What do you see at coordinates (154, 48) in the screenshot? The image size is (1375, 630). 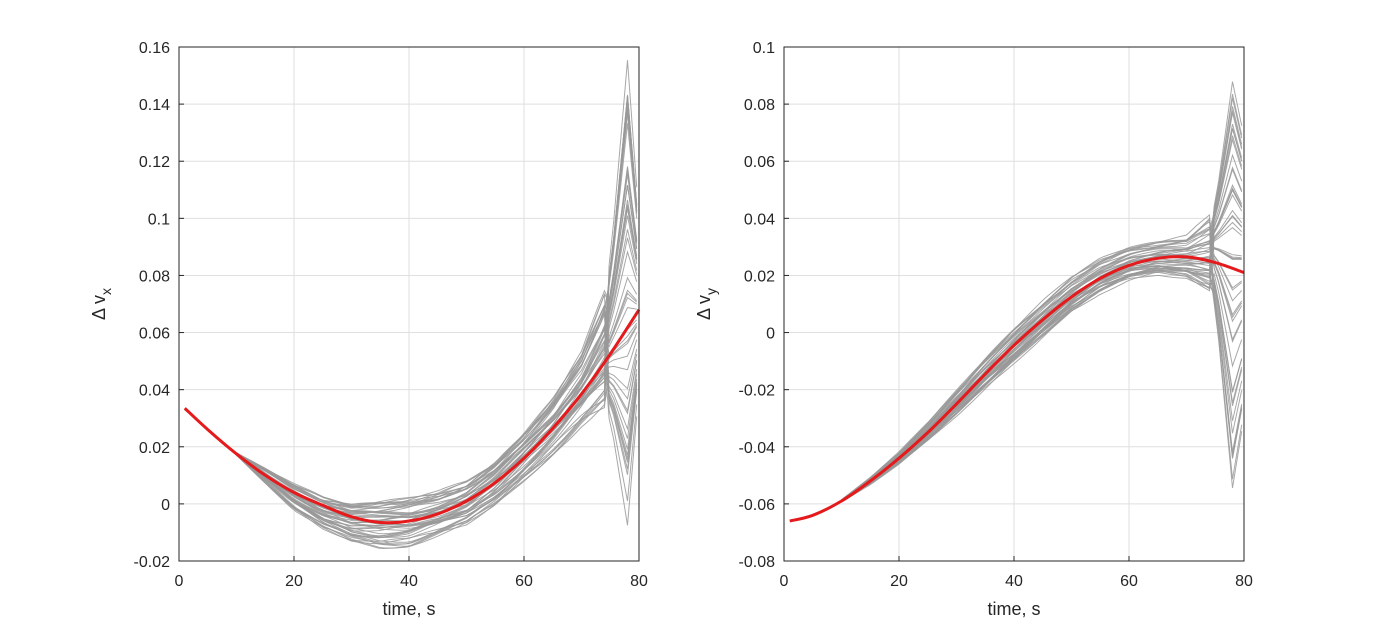 I see `y-tick-label: 0.16` at bounding box center [154, 48].